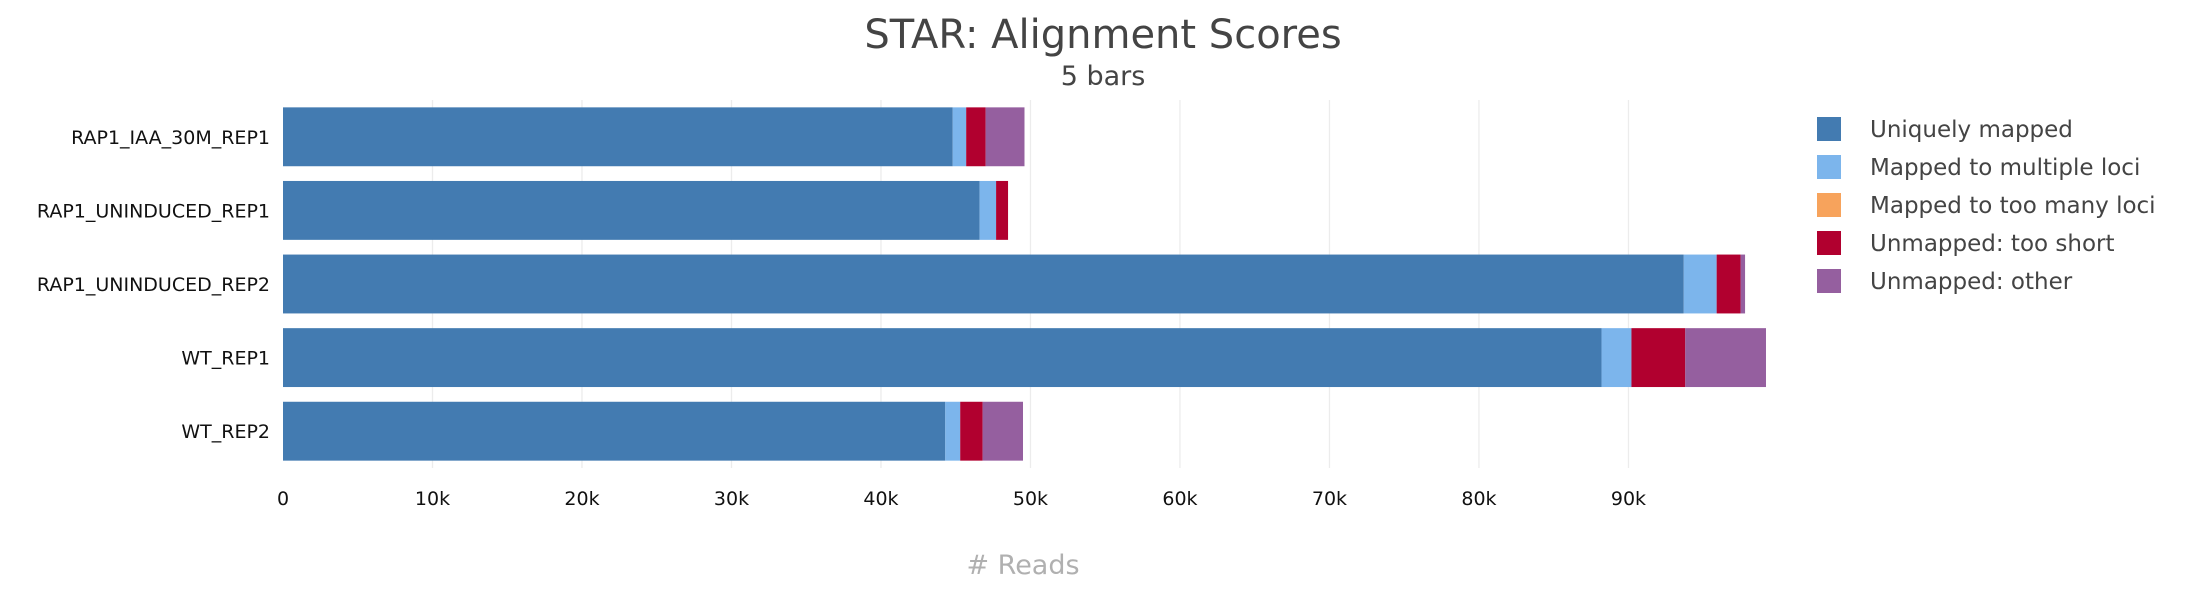 This screenshot has height=600, width=2200. Describe the element at coordinates (1103, 76) in the screenshot. I see `chart-subtitle: 5 bars` at that location.